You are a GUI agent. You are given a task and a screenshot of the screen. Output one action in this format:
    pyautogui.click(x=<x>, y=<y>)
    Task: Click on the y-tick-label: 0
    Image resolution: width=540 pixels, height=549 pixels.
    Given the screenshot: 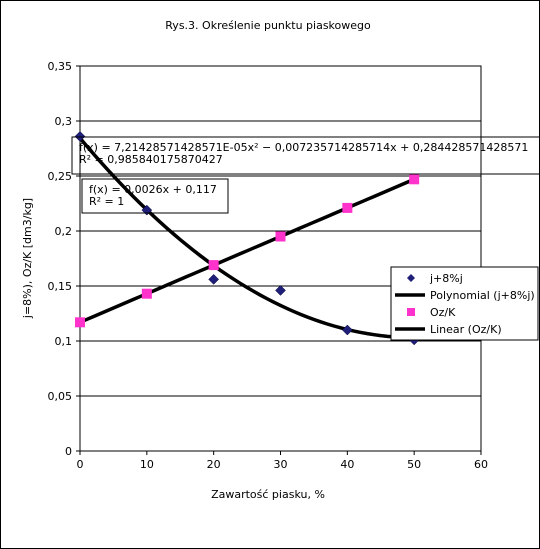 What is the action you would take?
    pyautogui.click(x=68, y=451)
    